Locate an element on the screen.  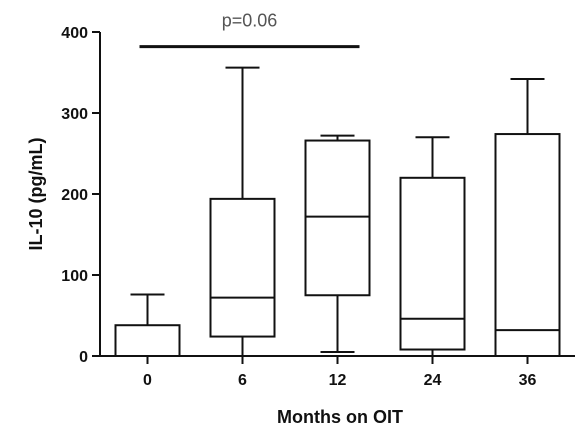
y-tick-label: 200 is located at coordinates (74, 195).